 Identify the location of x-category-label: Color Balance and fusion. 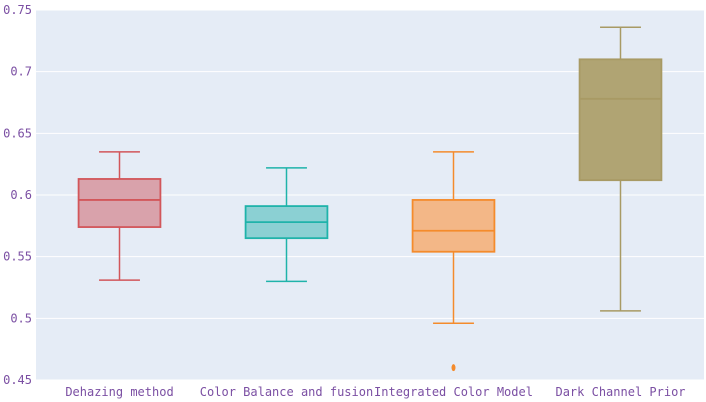
(286, 392).